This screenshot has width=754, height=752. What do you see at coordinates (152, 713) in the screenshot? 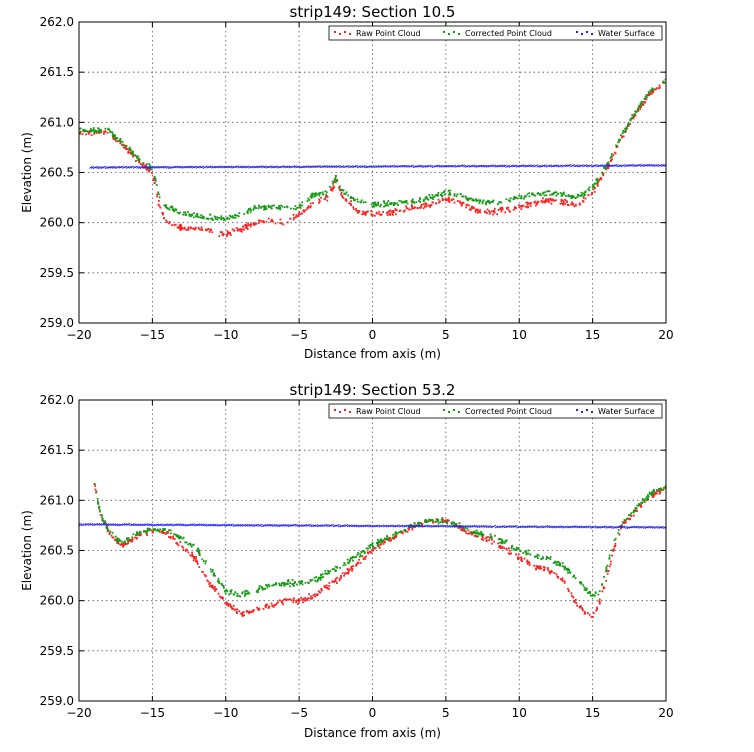
I see `x-tick-label: −15` at bounding box center [152, 713].